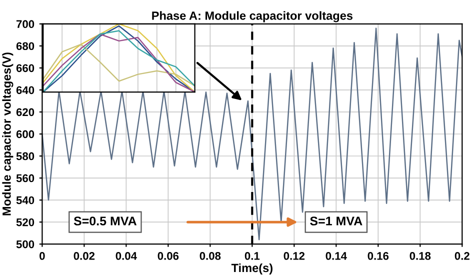 This screenshot has width=474, height=278. What do you see at coordinates (252, 16) in the screenshot?
I see `chart-title: Phase A: Module capacitor voltages` at bounding box center [252, 16].